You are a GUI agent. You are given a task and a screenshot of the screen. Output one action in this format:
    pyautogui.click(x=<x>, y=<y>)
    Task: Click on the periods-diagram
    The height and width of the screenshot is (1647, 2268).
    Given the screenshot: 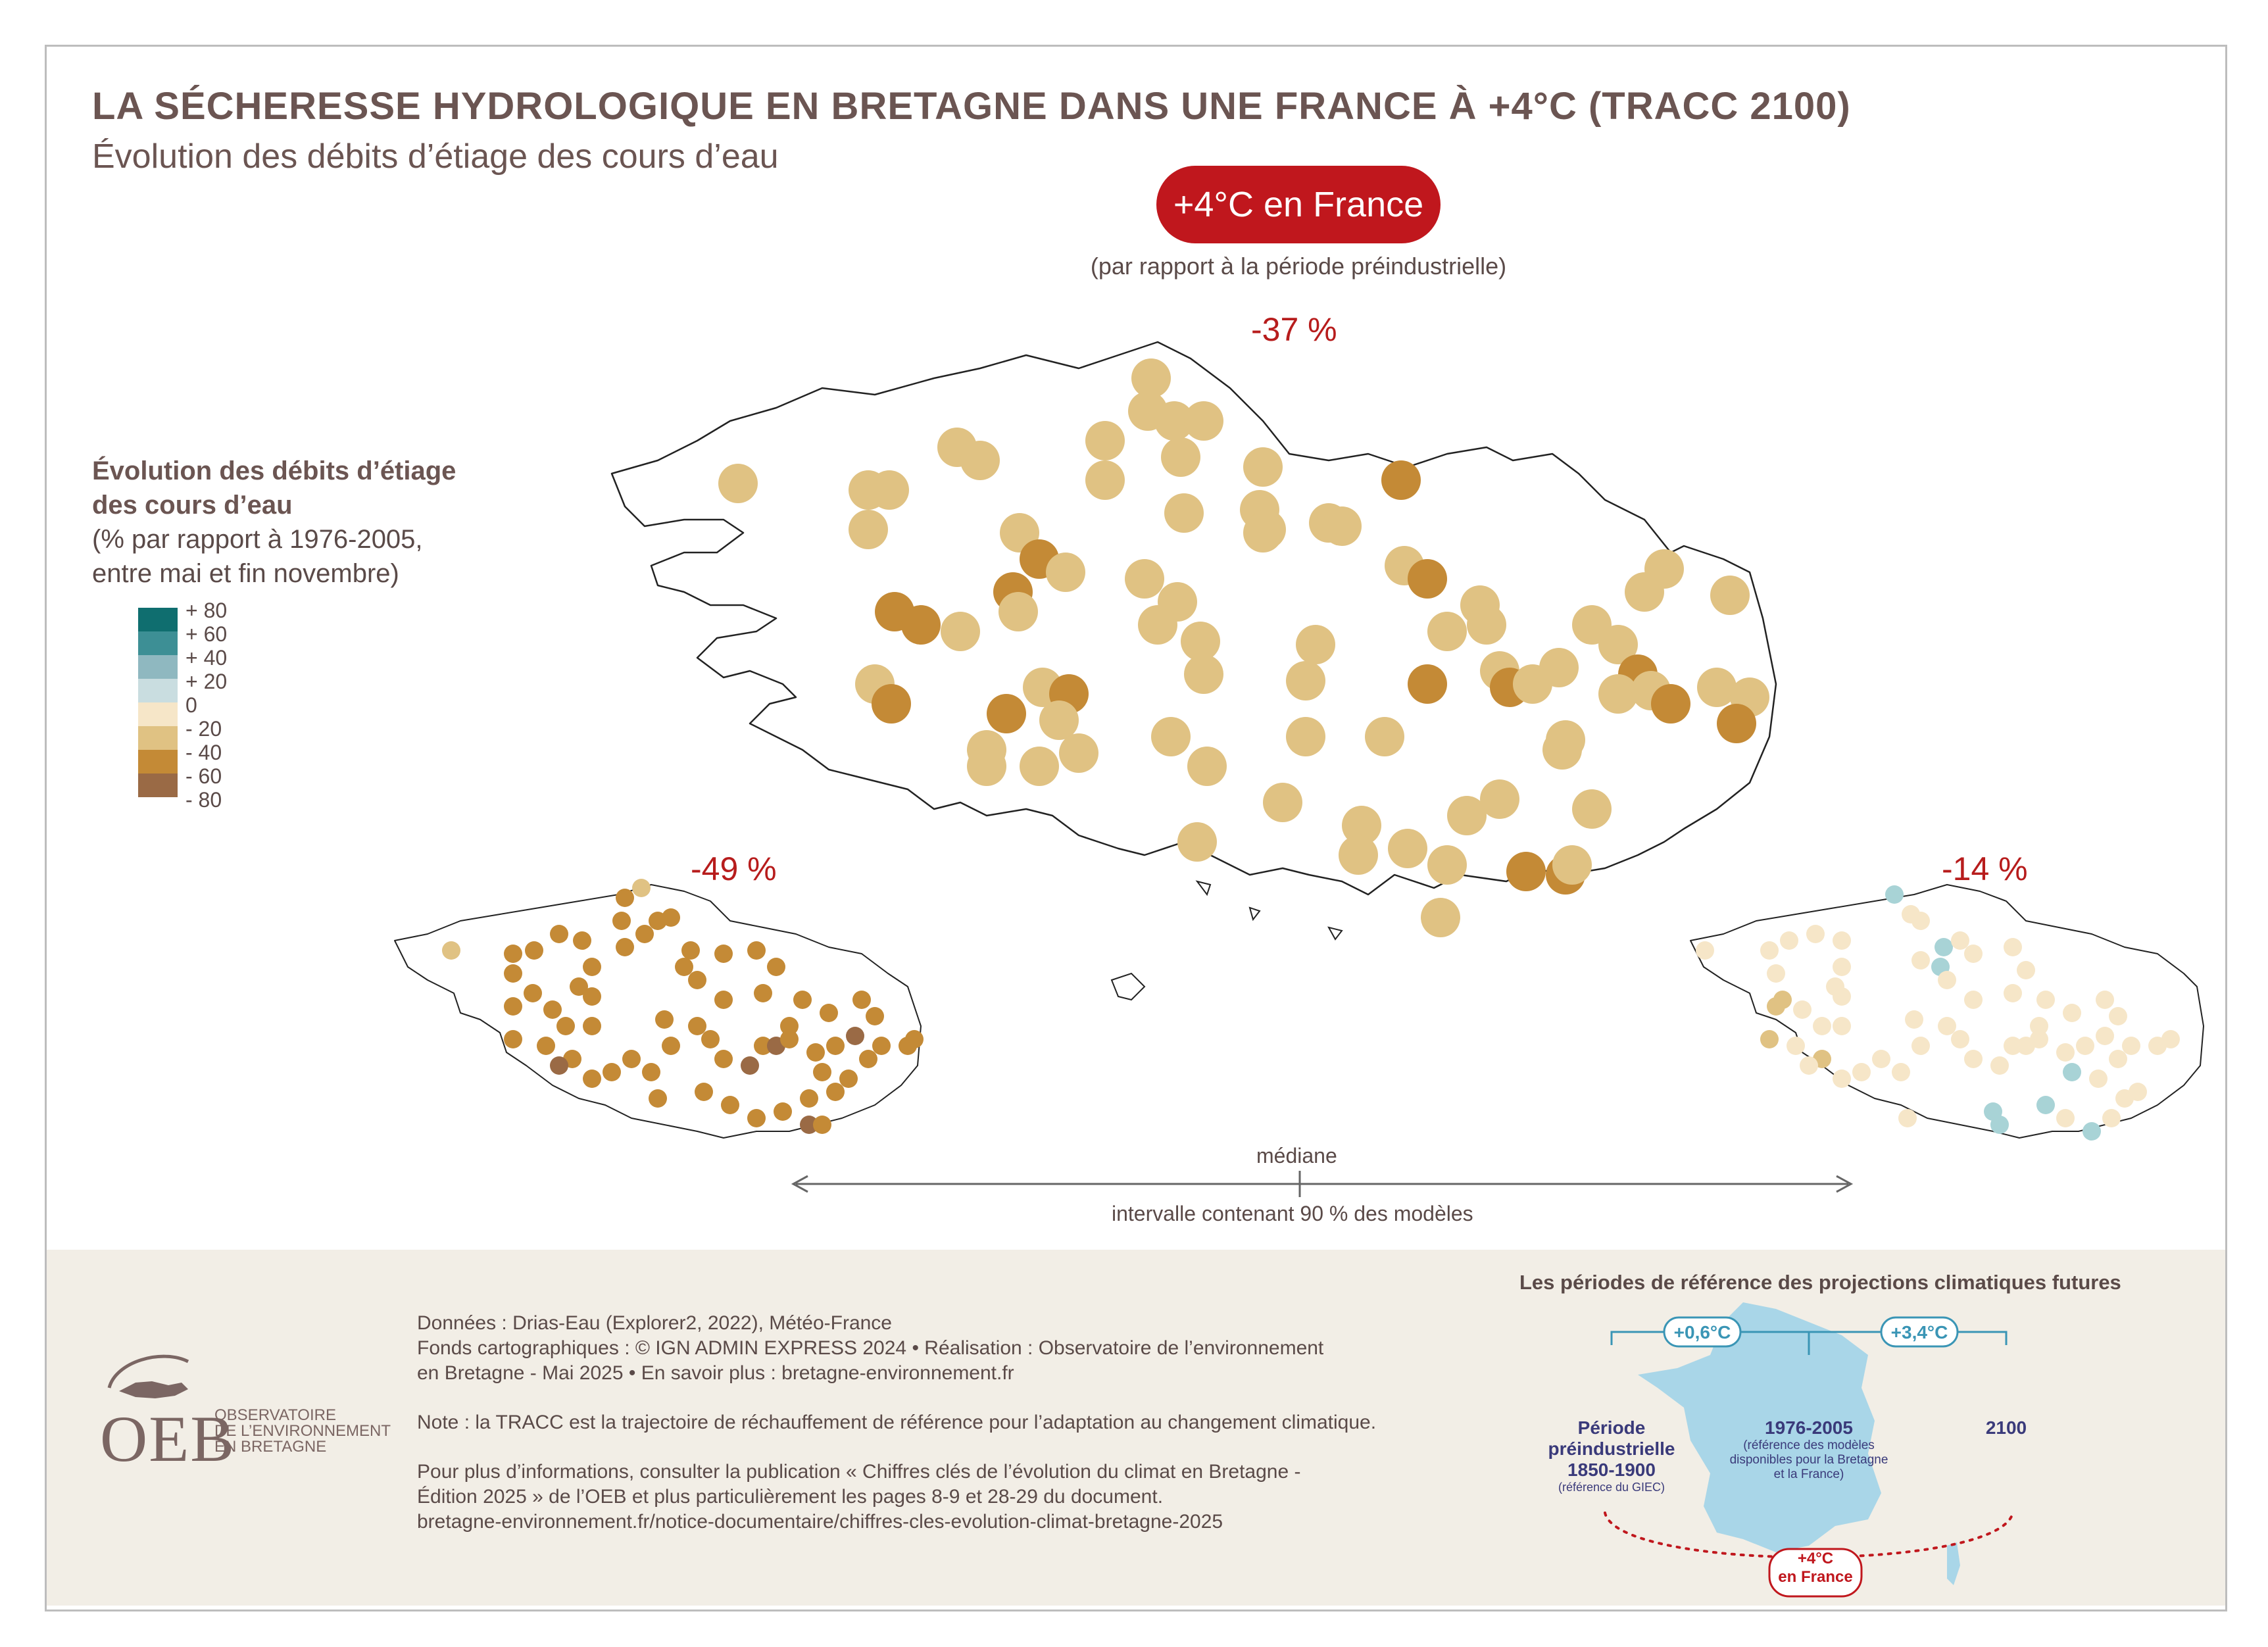 What is the action you would take?
    pyautogui.click(x=1809, y=1450)
    